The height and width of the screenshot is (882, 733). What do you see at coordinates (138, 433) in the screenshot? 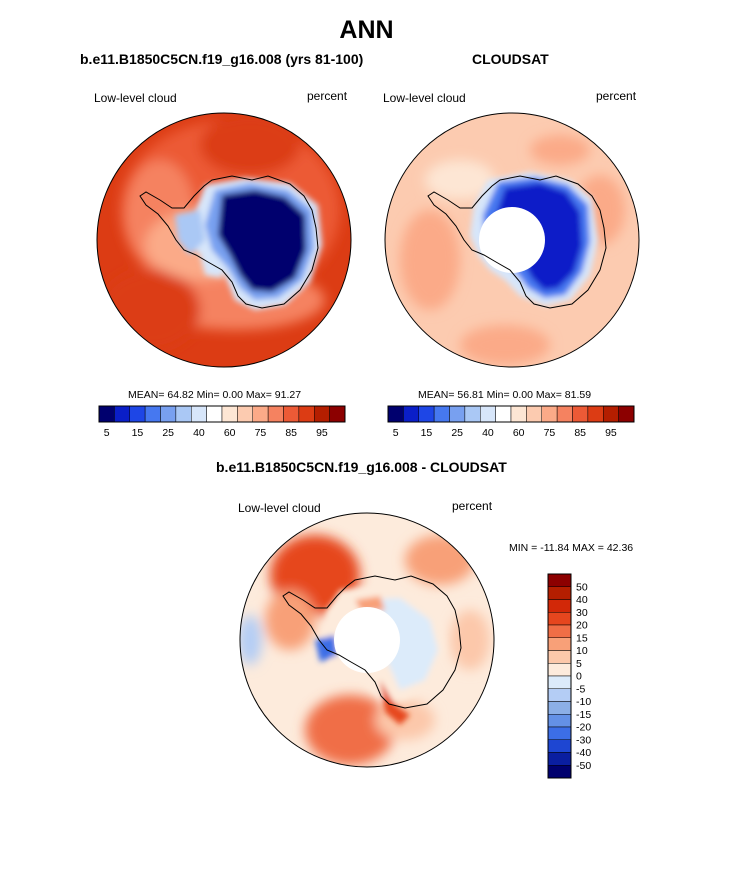
I see `panel1-colorbar-tick: 15` at bounding box center [138, 433].